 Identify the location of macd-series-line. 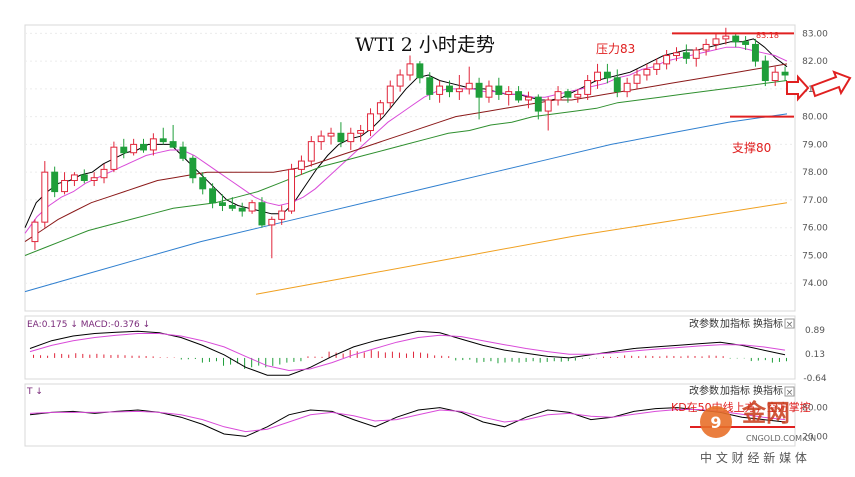
(407, 353).